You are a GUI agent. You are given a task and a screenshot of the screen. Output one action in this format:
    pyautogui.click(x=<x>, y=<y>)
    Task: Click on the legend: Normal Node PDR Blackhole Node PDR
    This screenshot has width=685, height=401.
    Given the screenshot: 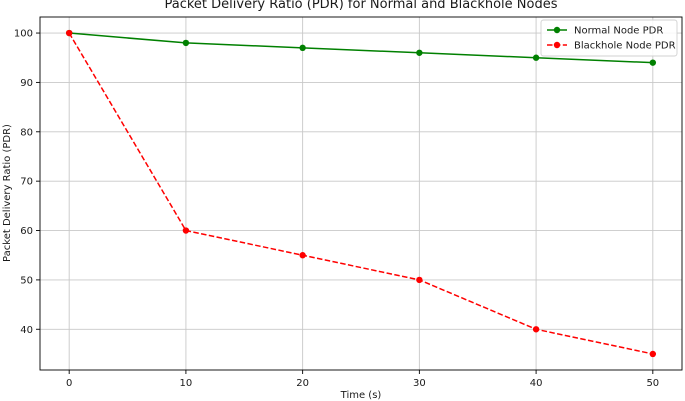 What is the action you would take?
    pyautogui.click(x=609, y=38)
    